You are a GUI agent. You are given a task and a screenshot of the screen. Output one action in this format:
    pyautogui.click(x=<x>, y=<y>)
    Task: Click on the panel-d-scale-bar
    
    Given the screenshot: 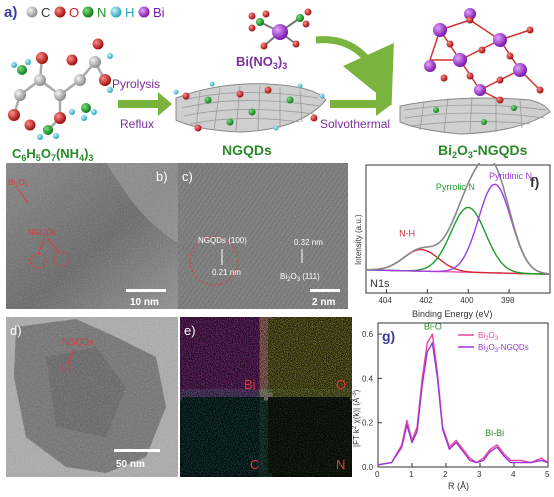 What is the action you would take?
    pyautogui.click(x=137, y=450)
    